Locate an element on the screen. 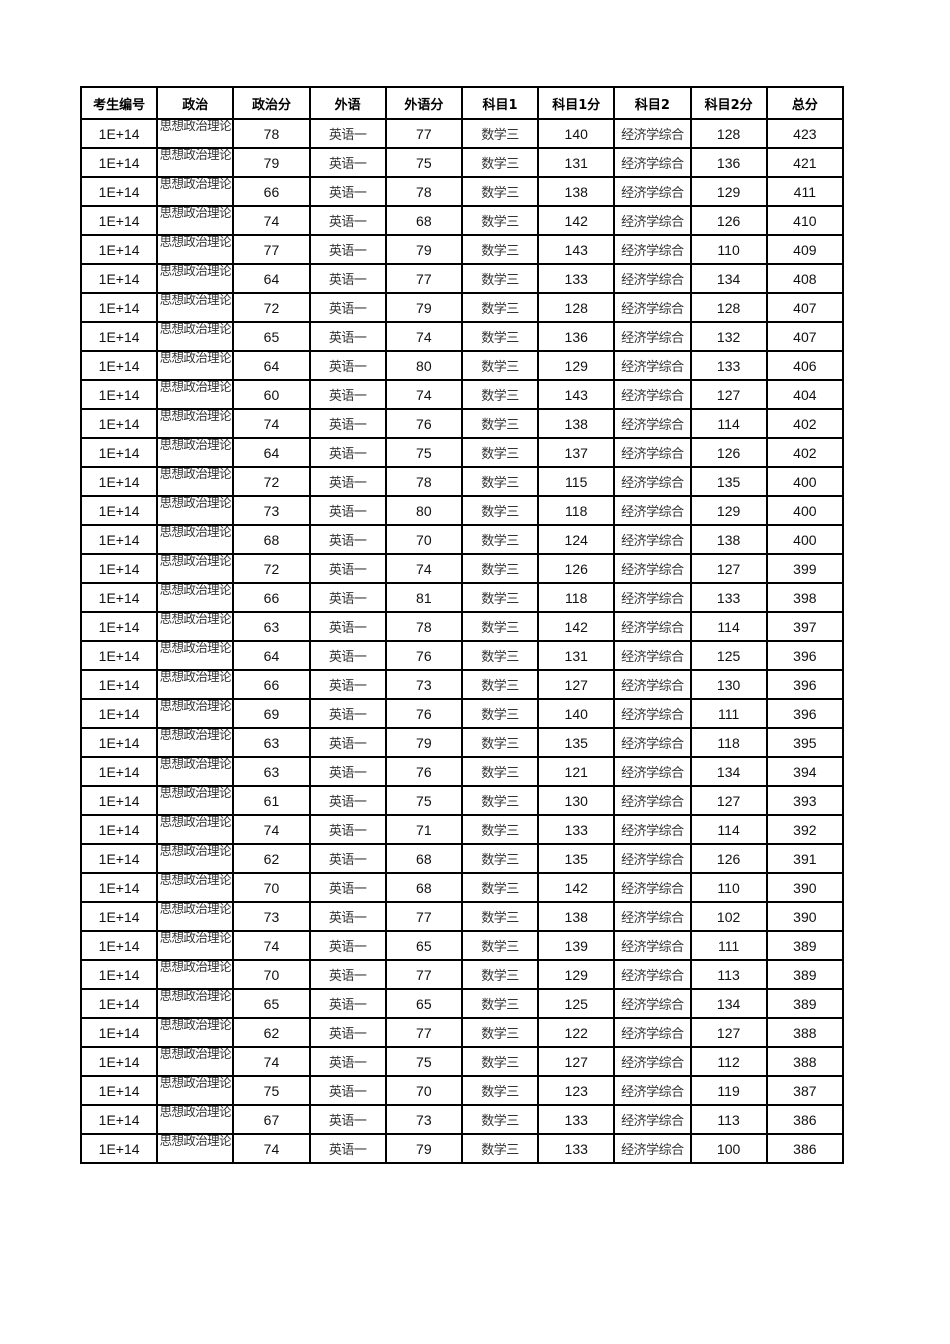 The height and width of the screenshot is (1344, 950). table-cell: 128 is located at coordinates (576, 307).